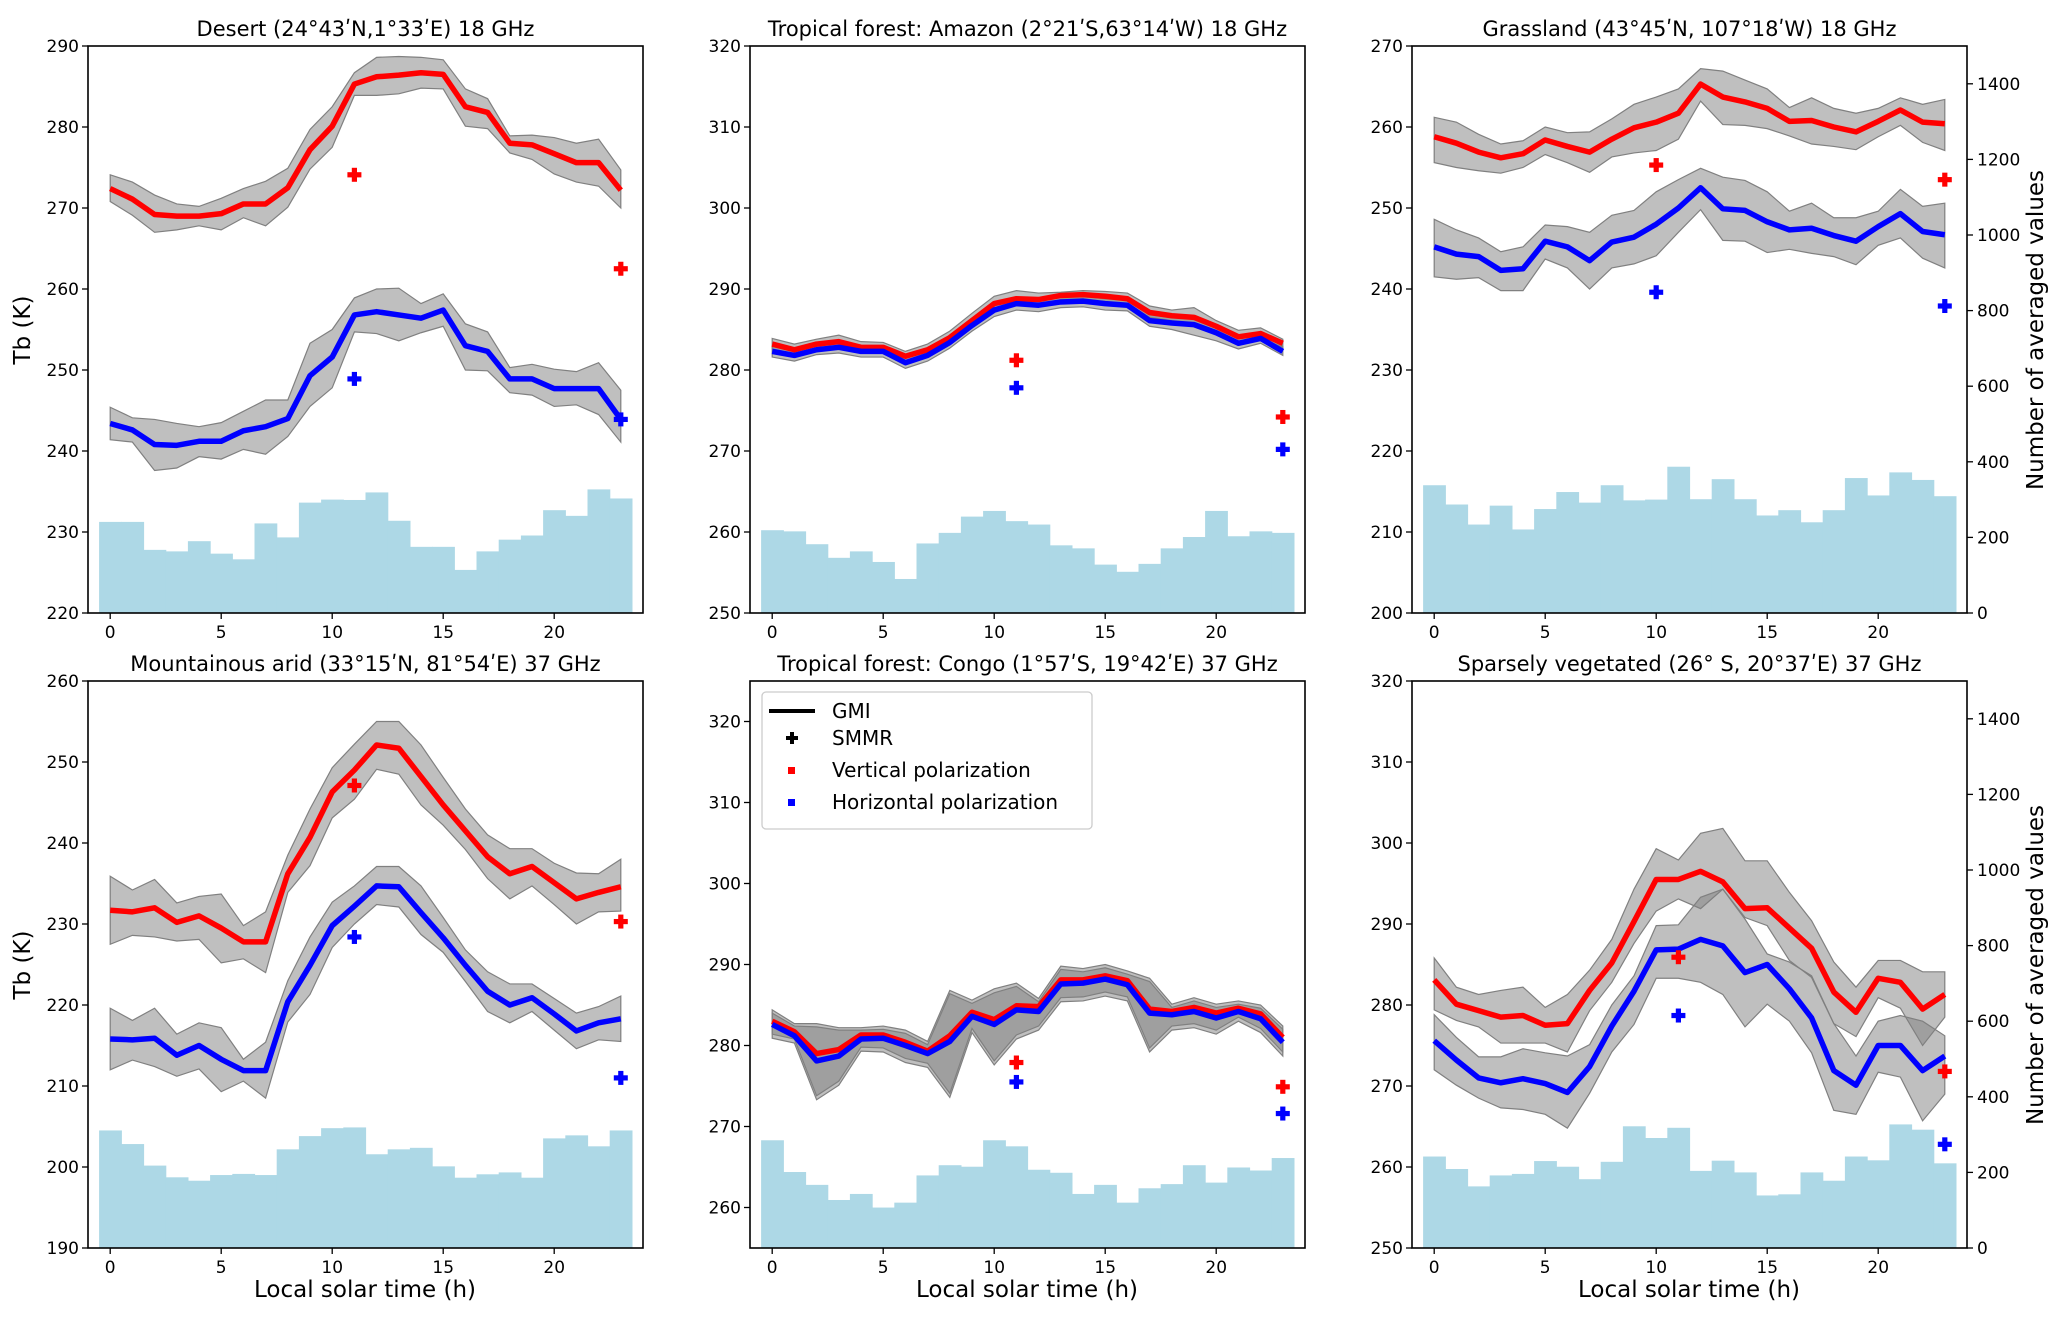  What do you see at coordinates (221, 1268) in the screenshot?
I see `x-tick-label: 5` at bounding box center [221, 1268].